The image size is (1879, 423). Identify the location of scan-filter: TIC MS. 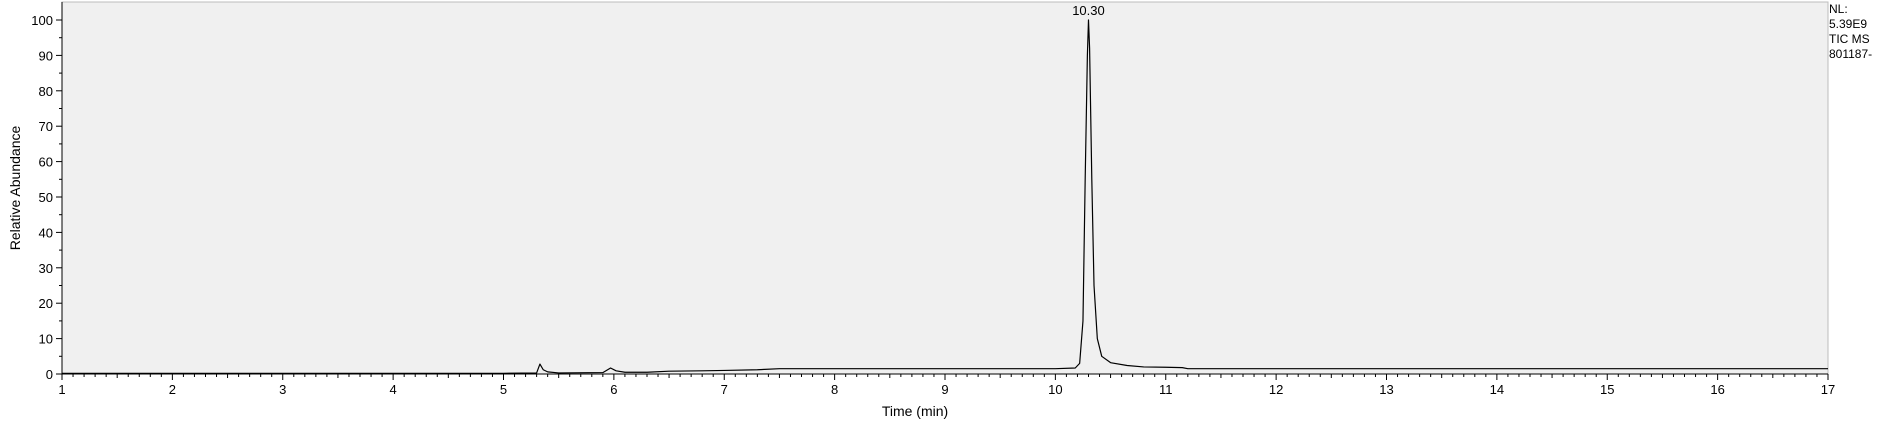
(1849, 39).